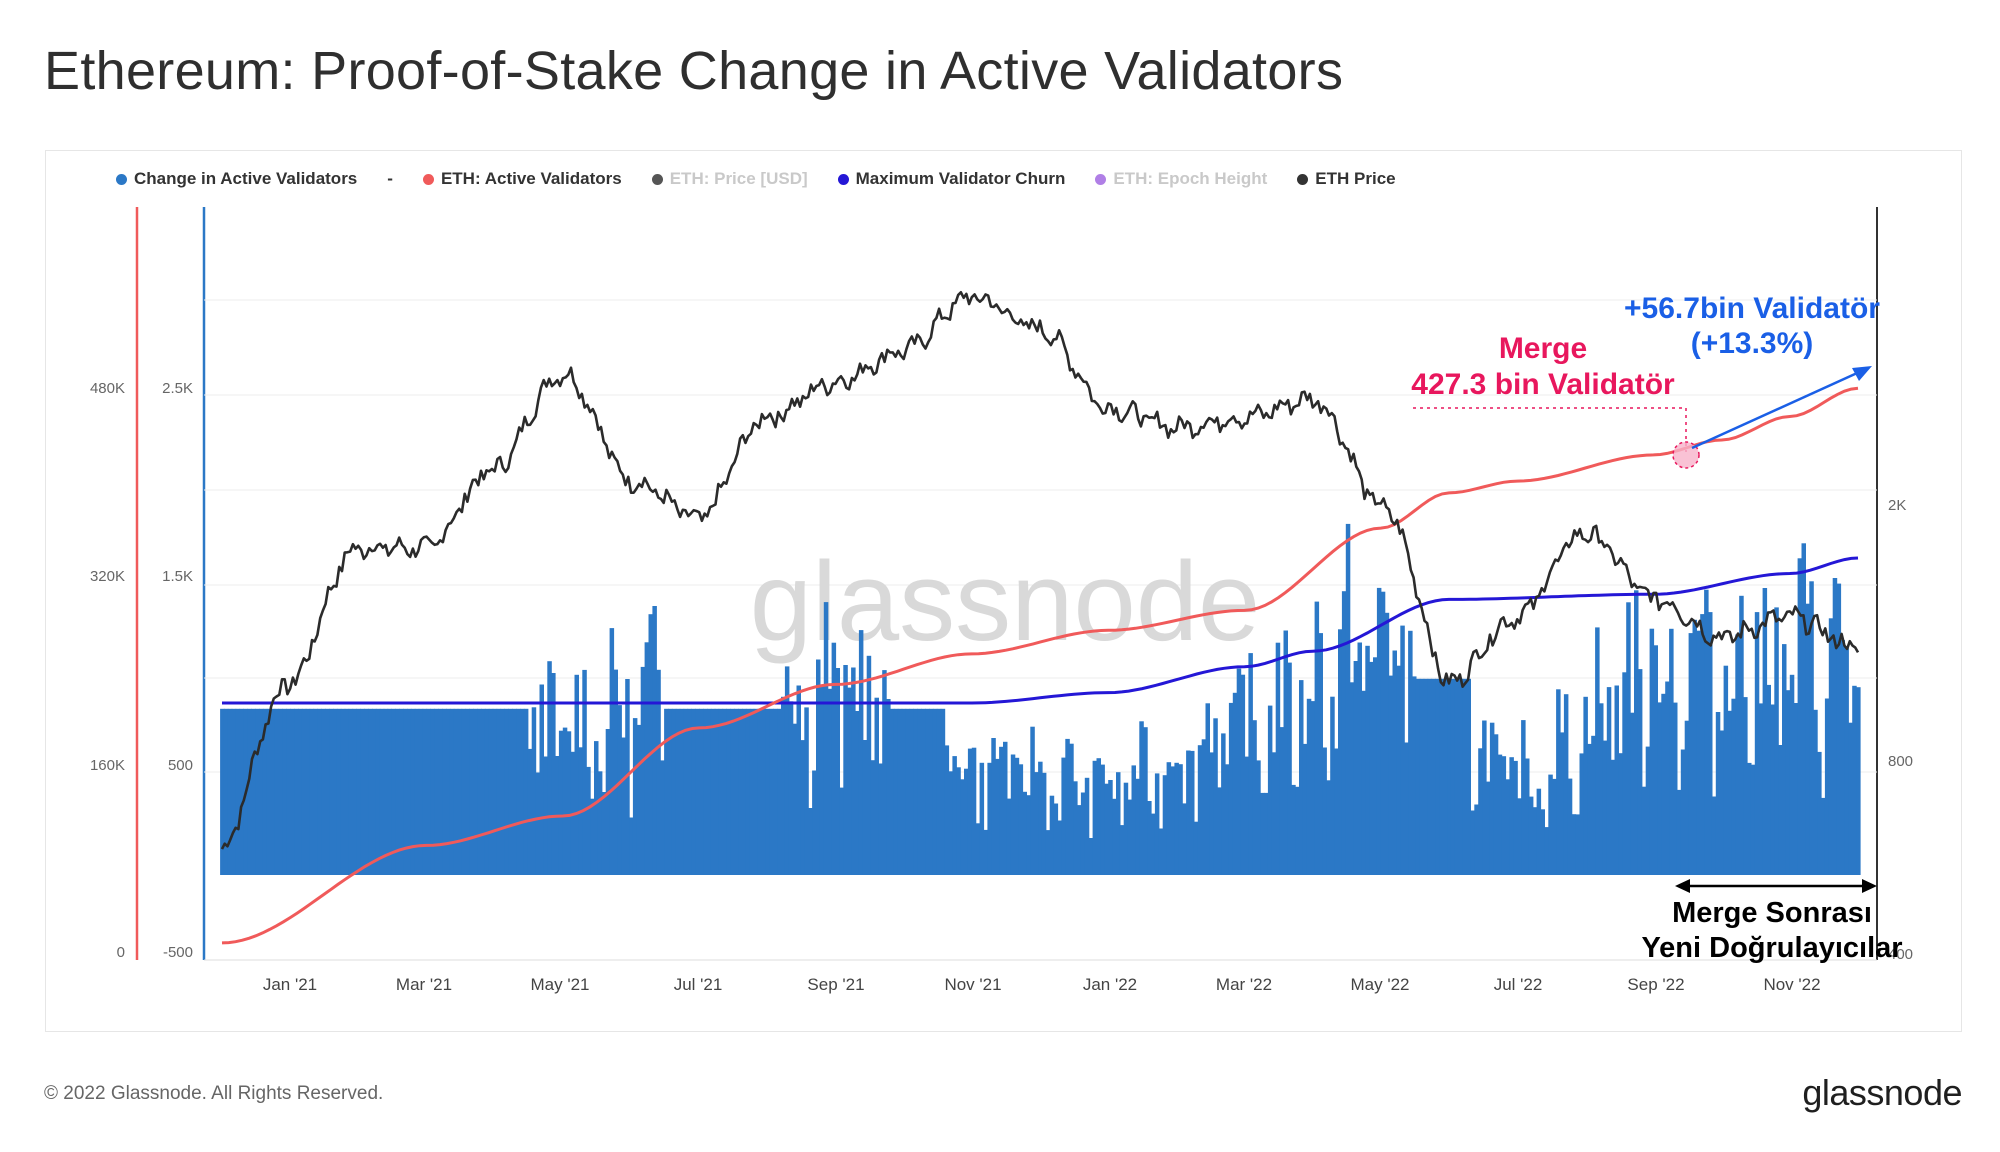 The image size is (2000, 1152). I want to click on footer-logo: glassnode, so click(1882, 1092).